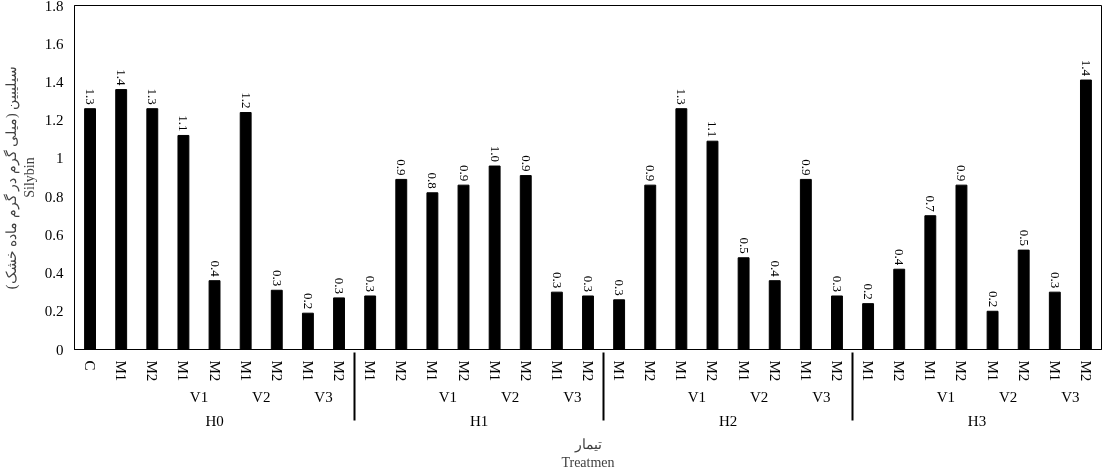 The width and height of the screenshot is (1111, 473). Describe the element at coordinates (214, 421) in the screenshot. I see `text: H0` at that location.